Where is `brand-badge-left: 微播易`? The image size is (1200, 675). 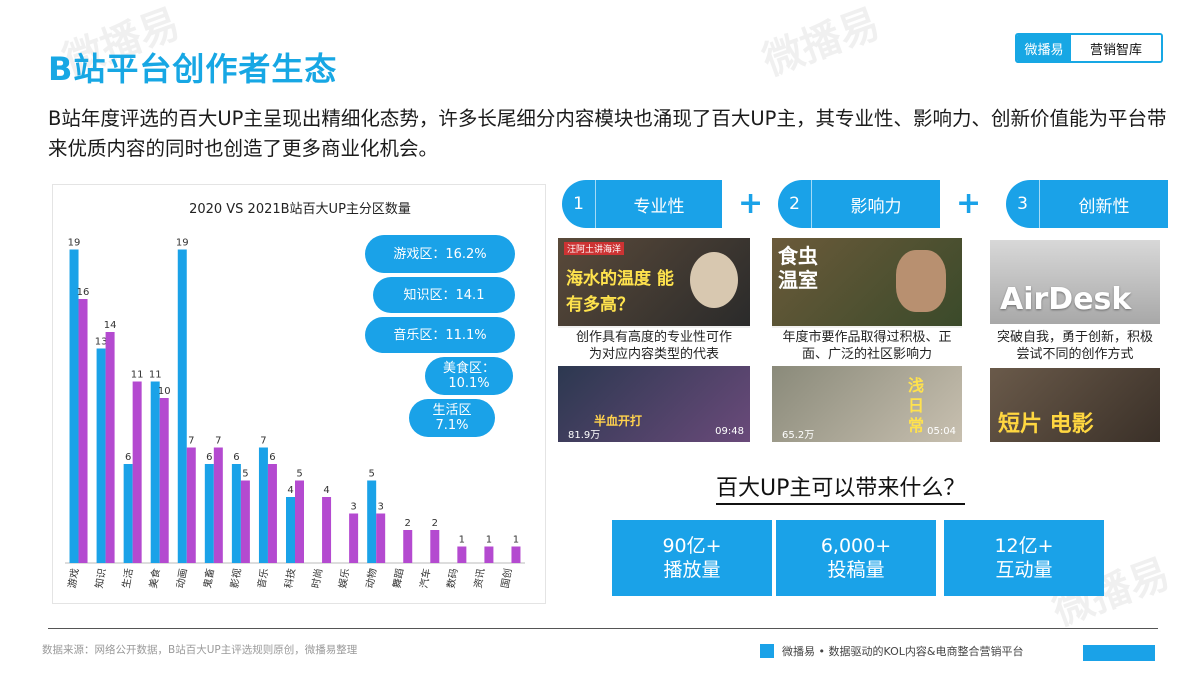 brand-badge-left: 微播易 is located at coordinates (1044, 48).